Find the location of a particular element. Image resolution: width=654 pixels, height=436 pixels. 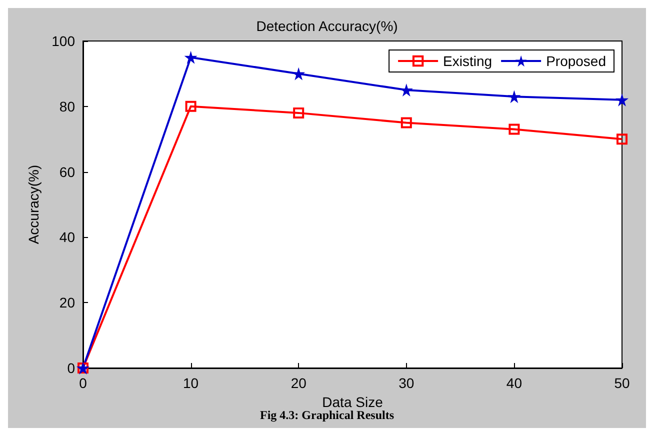

y-tick-label: 80 is located at coordinates (67, 106).